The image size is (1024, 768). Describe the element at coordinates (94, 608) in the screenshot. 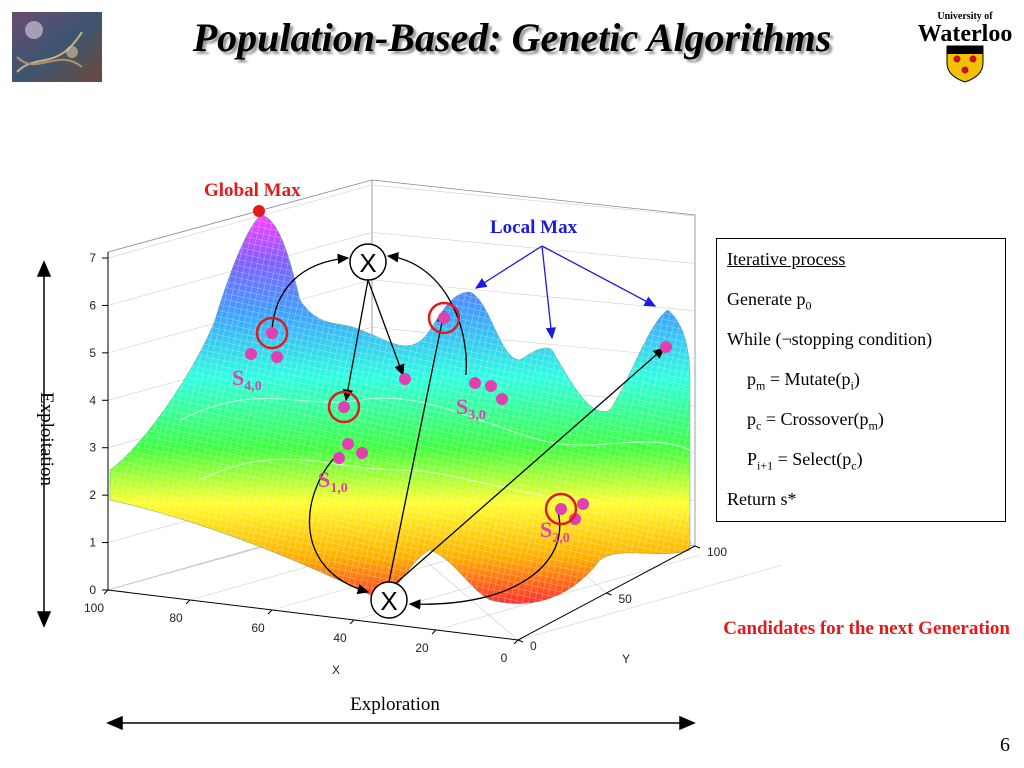

I see `x-tick-label: 100` at that location.